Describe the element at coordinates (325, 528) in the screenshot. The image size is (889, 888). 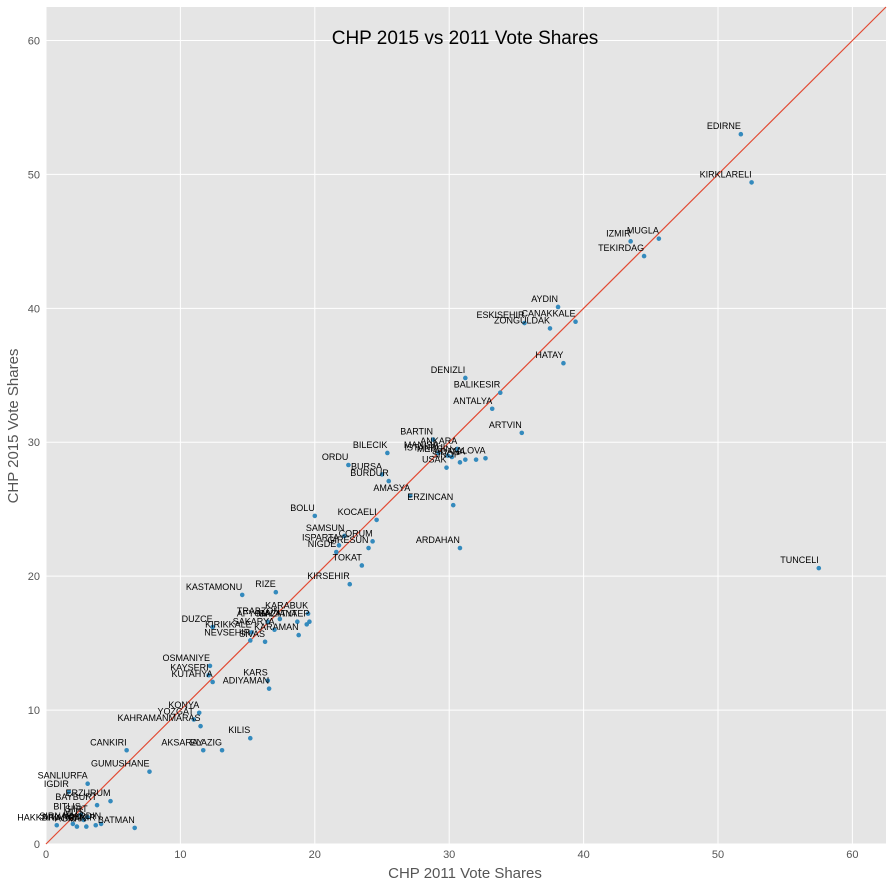
I see `point-label: SAMSUN` at that location.